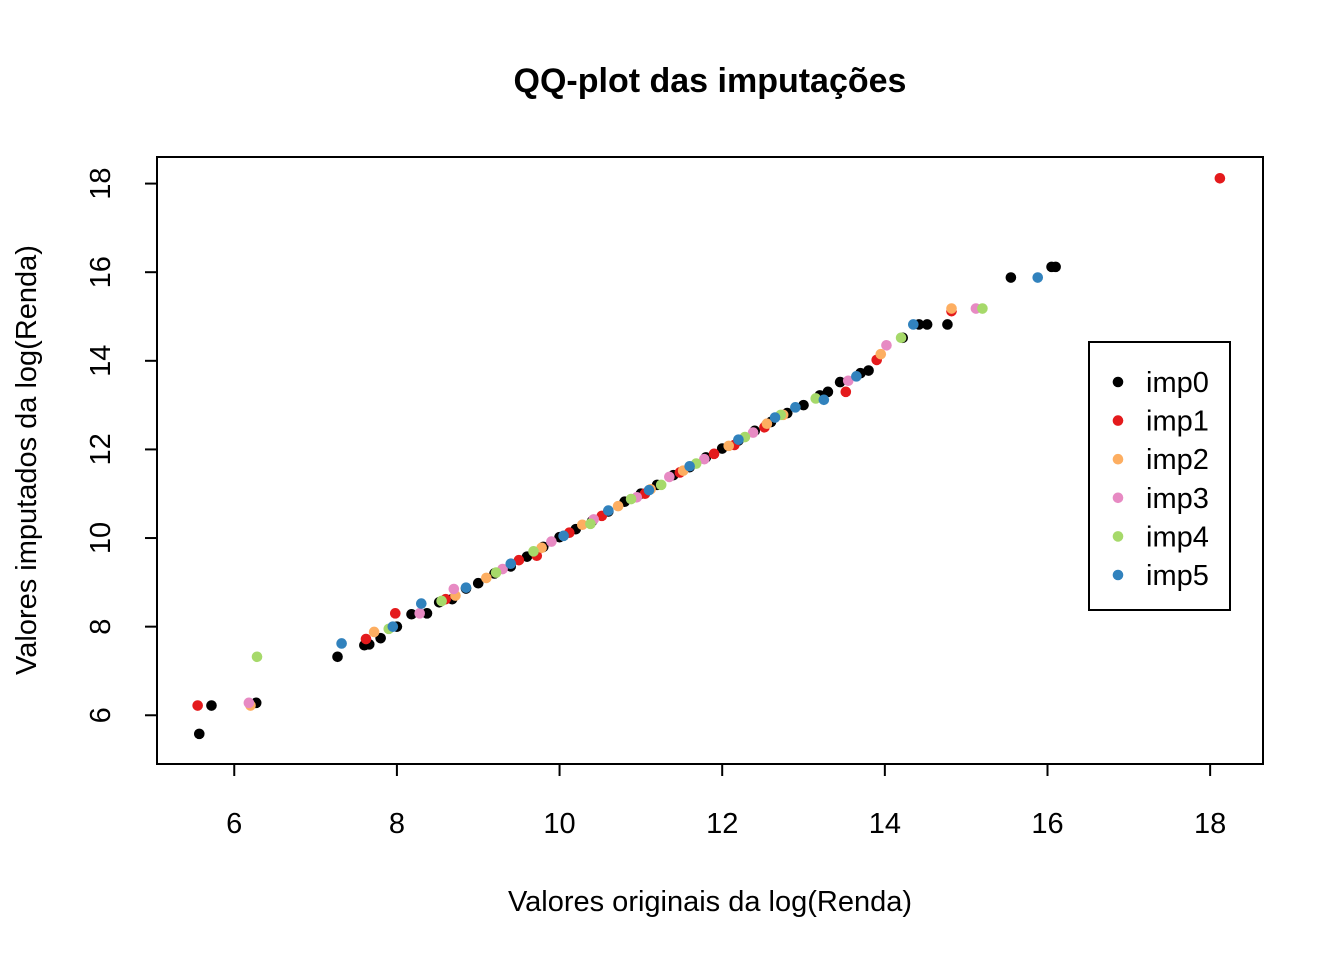 The height and width of the screenshot is (960, 1344). Describe the element at coordinates (1118, 459) in the screenshot. I see `legend-marker-imp2` at that location.